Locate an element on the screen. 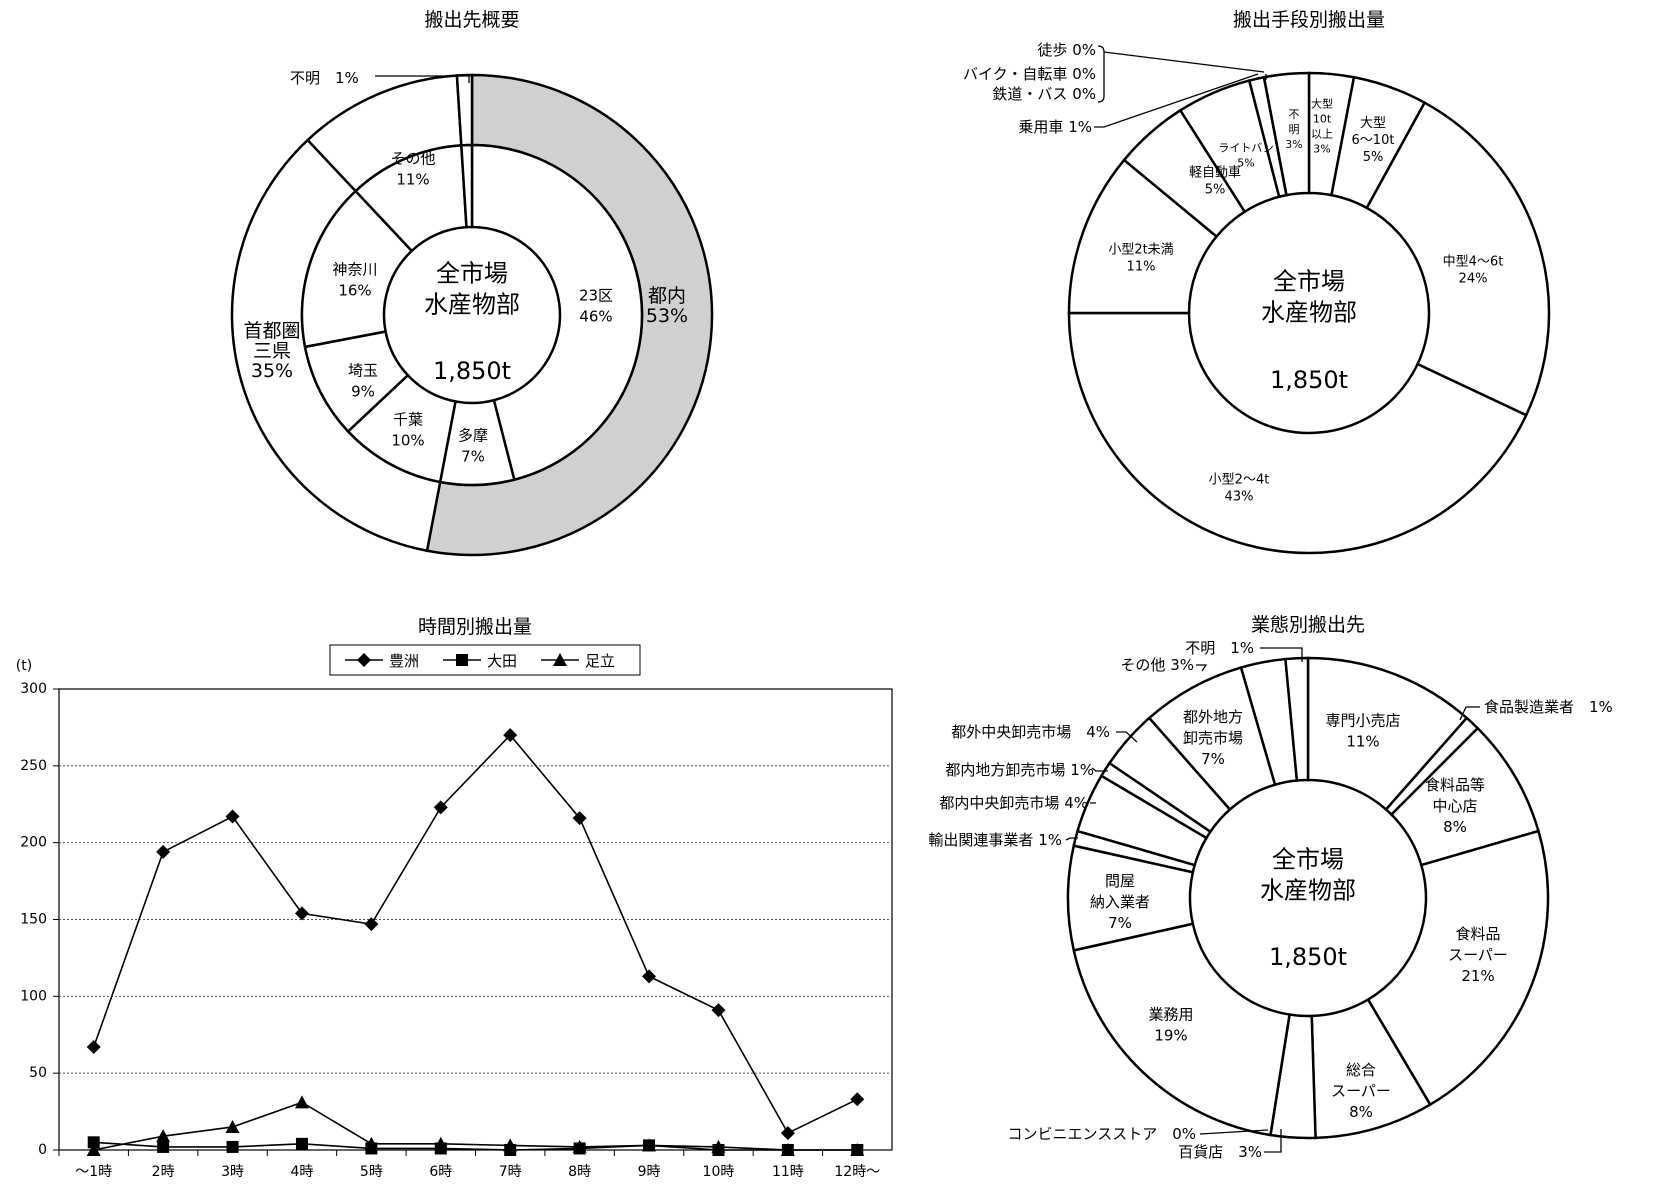  slice-label: 軽自動車 5% is located at coordinates (1215, 181).